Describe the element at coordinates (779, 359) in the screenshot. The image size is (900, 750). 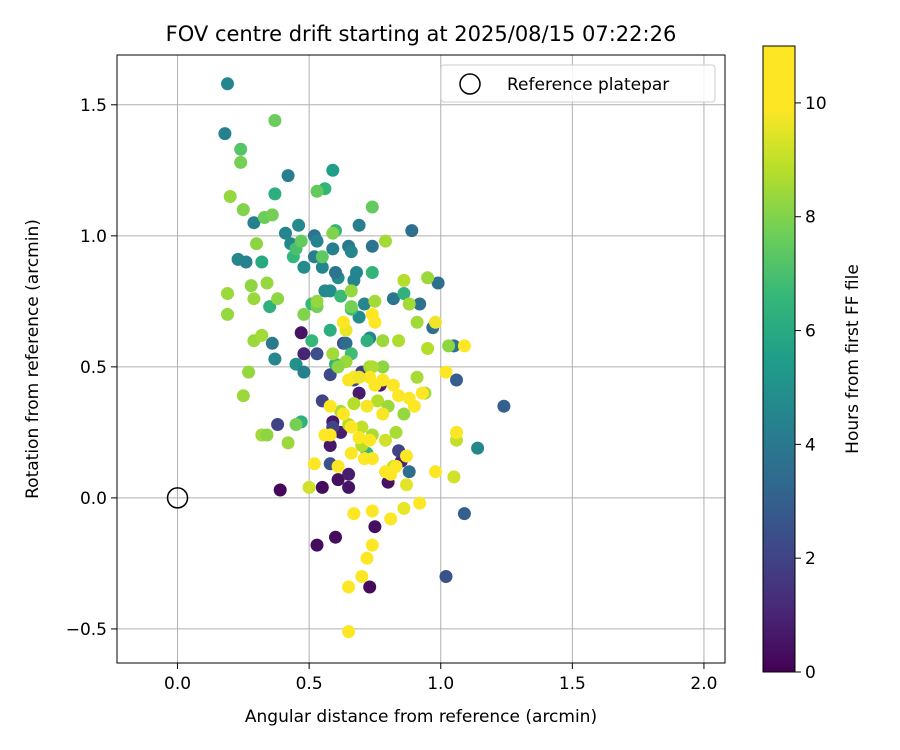
I see `colorbar-frame` at that location.